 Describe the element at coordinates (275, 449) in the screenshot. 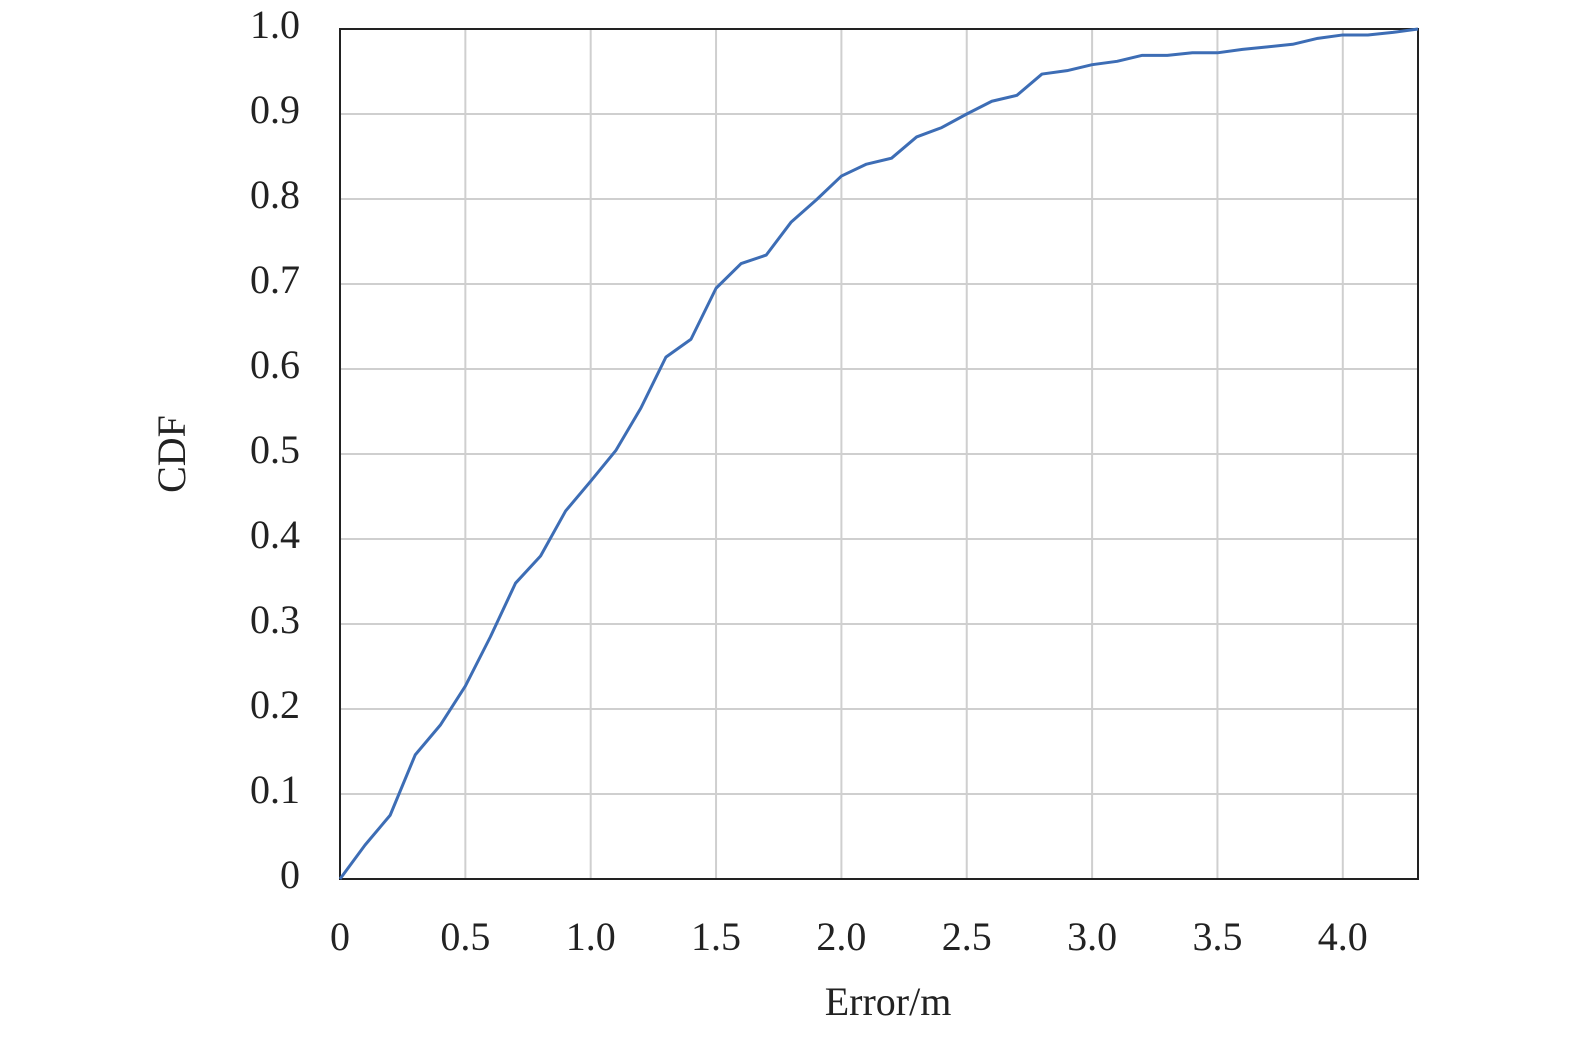

I see `y-tick-label: 0.5` at that location.